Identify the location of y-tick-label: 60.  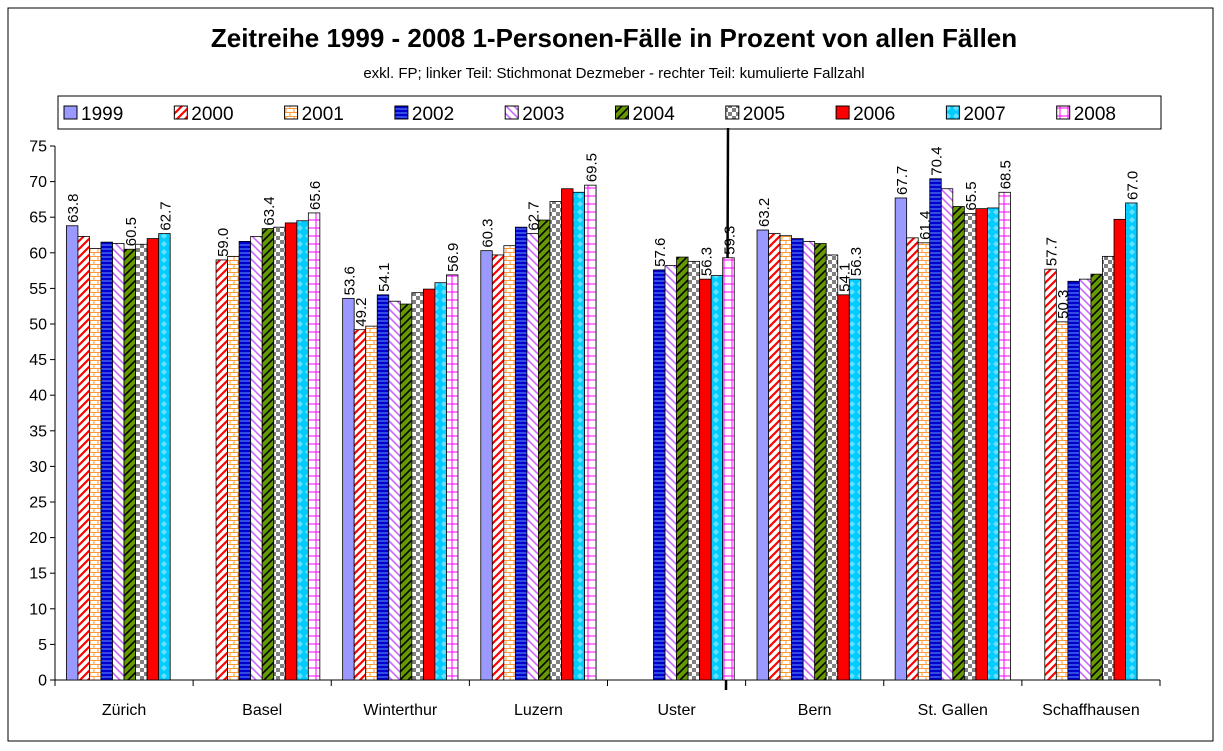
(38, 253).